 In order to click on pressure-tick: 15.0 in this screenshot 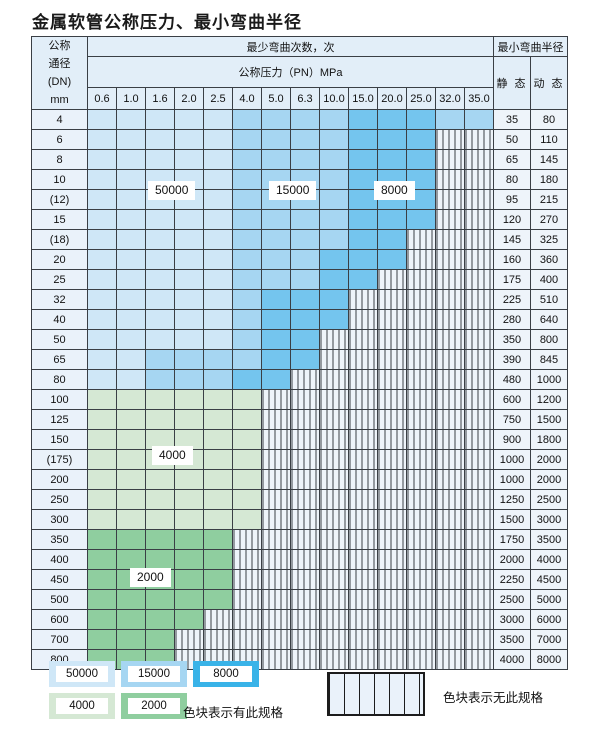, I will do `click(363, 98)`.